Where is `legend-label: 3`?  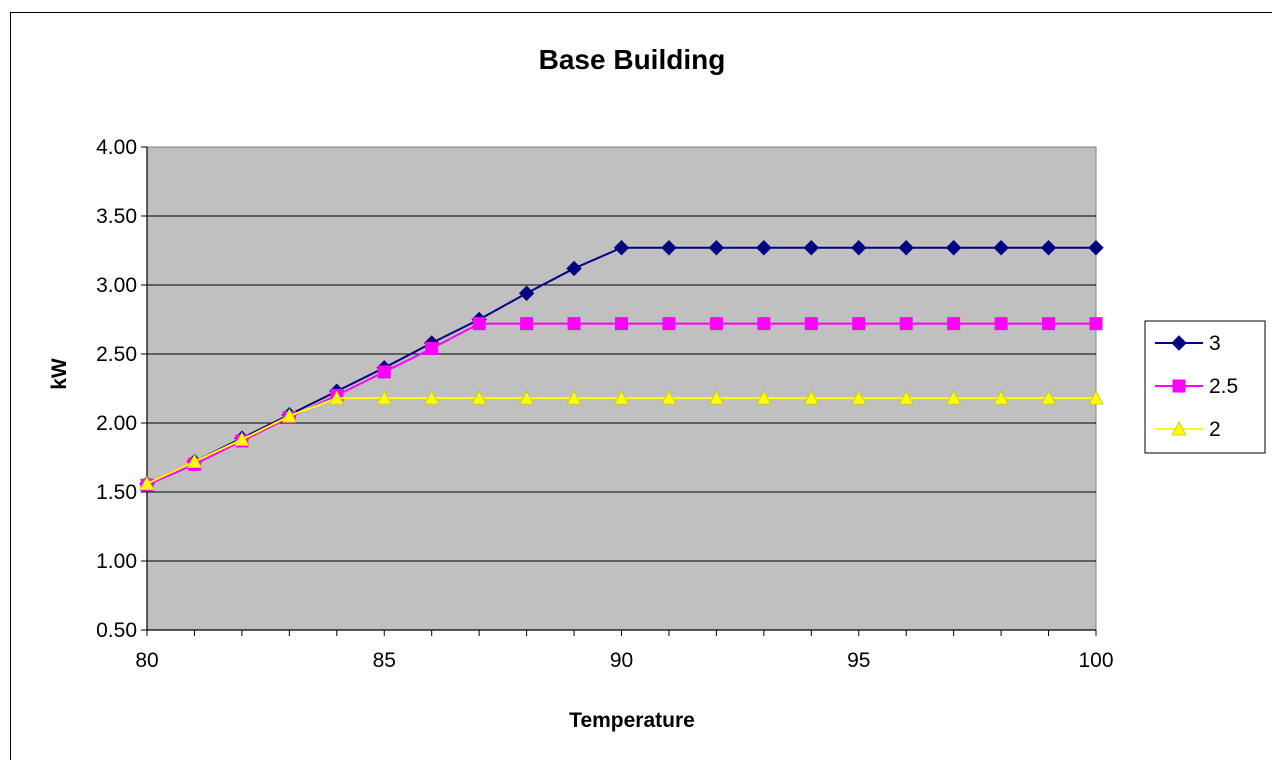 legend-label: 3 is located at coordinates (1215, 343).